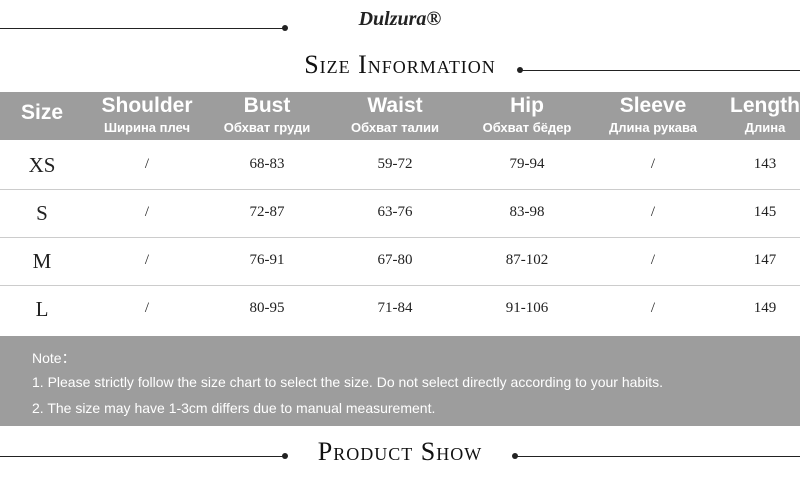 The image size is (800, 480). What do you see at coordinates (527, 127) in the screenshot?
I see `column-subheader: Обхват бёдер` at bounding box center [527, 127].